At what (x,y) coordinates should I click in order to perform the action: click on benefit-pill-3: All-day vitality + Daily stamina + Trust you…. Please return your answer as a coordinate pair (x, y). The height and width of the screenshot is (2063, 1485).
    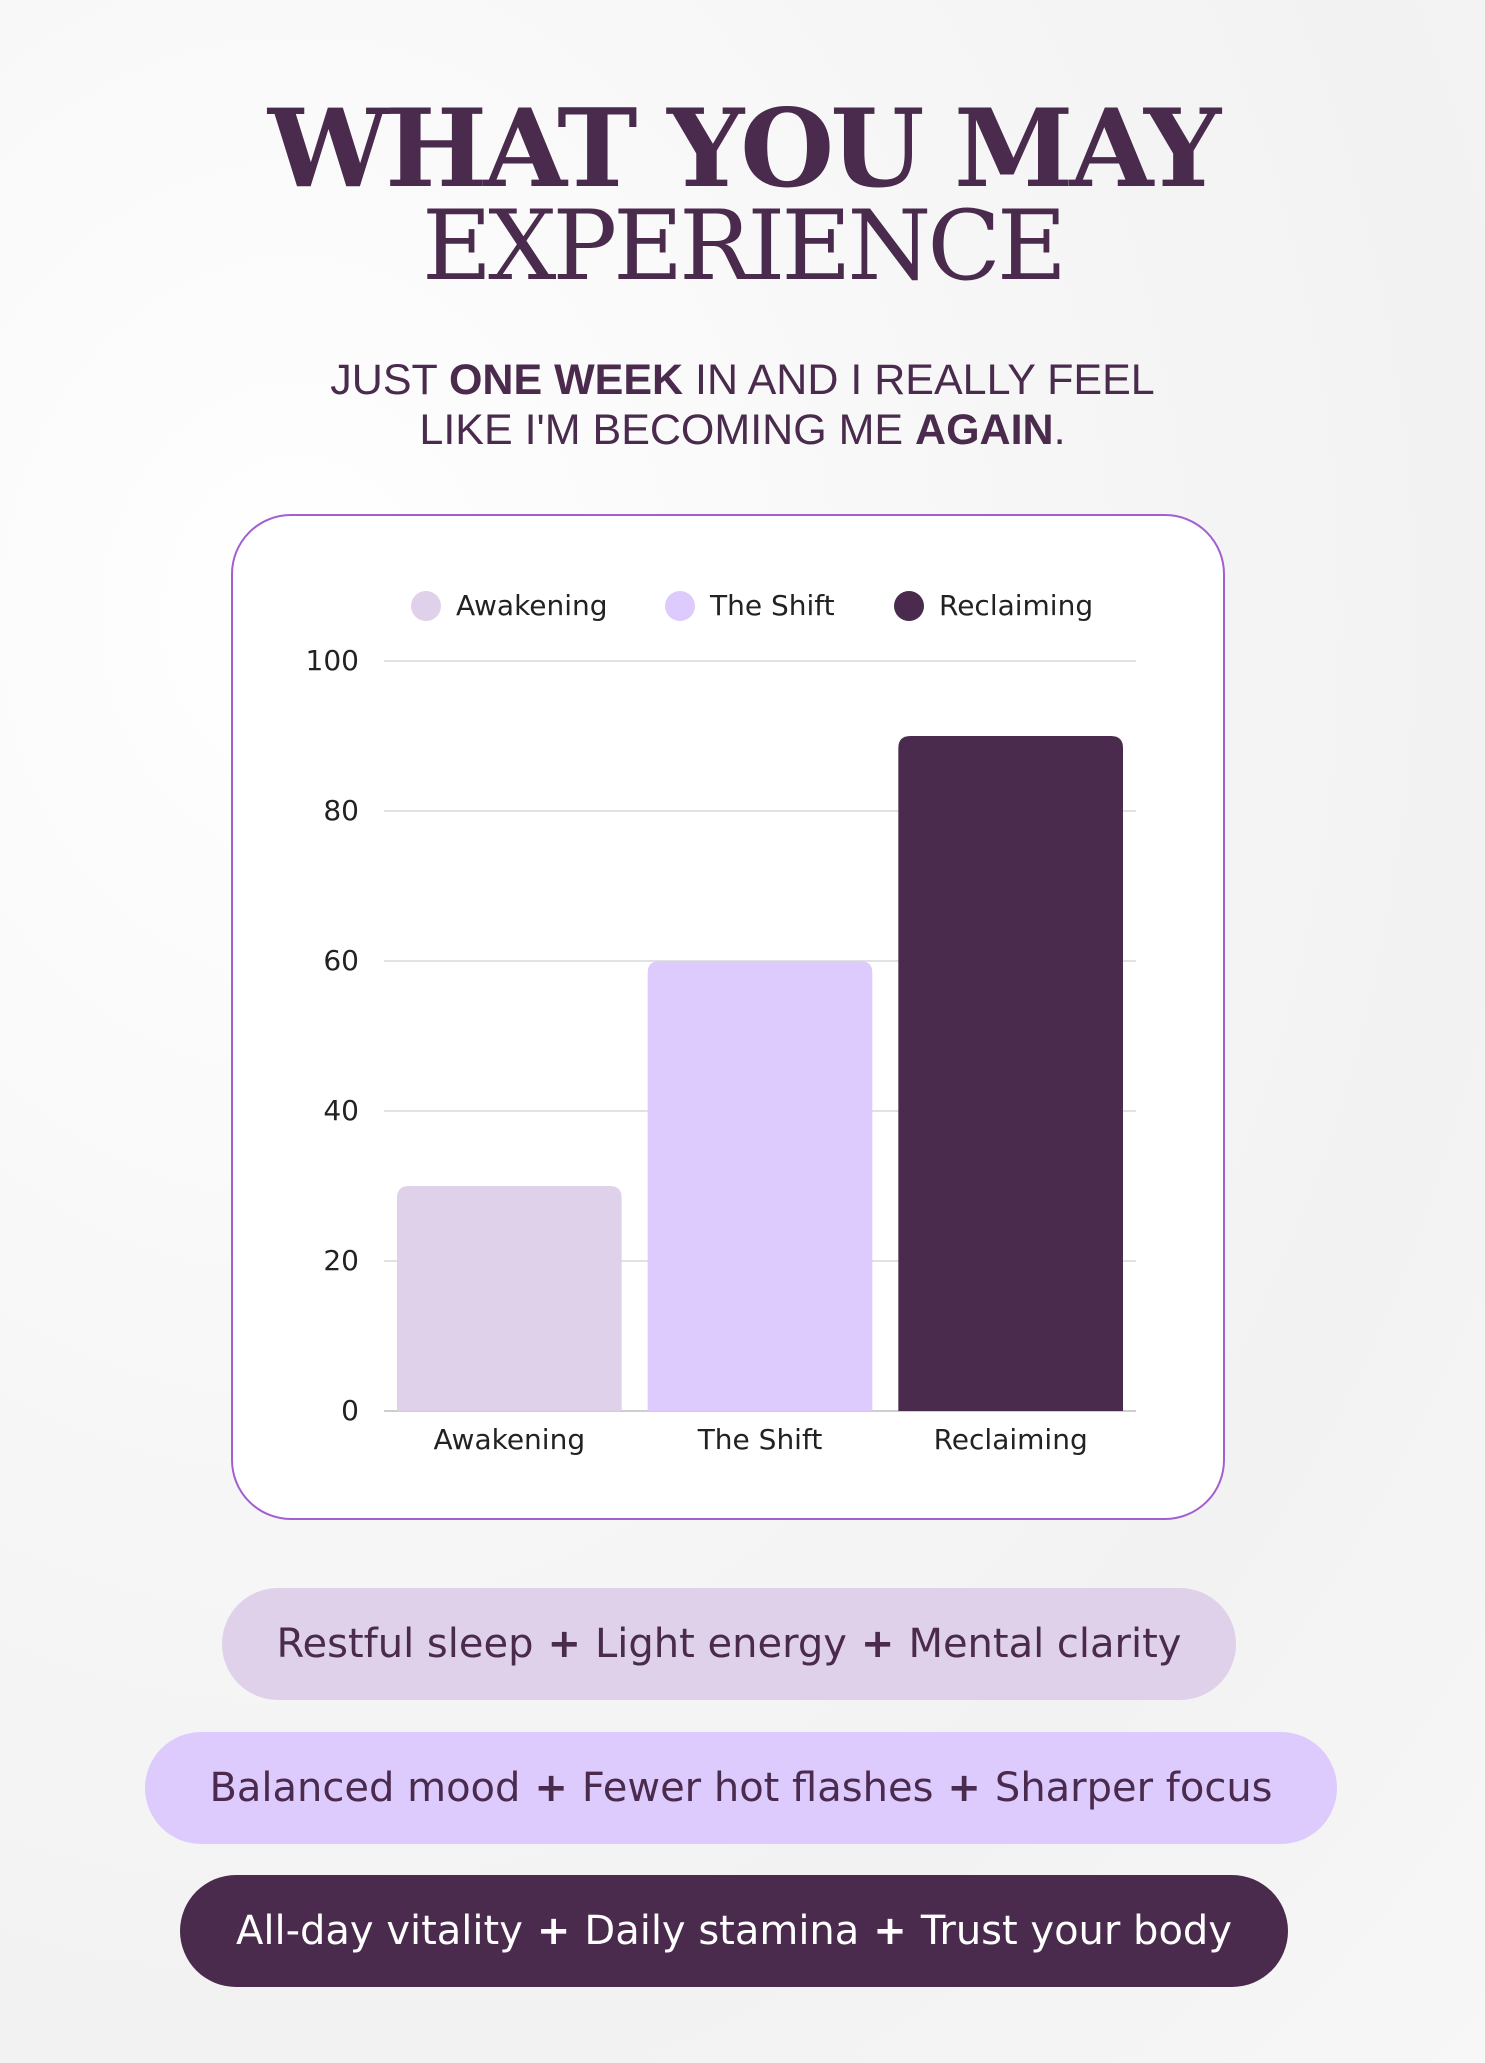
    Looking at the image, I should click on (734, 1931).